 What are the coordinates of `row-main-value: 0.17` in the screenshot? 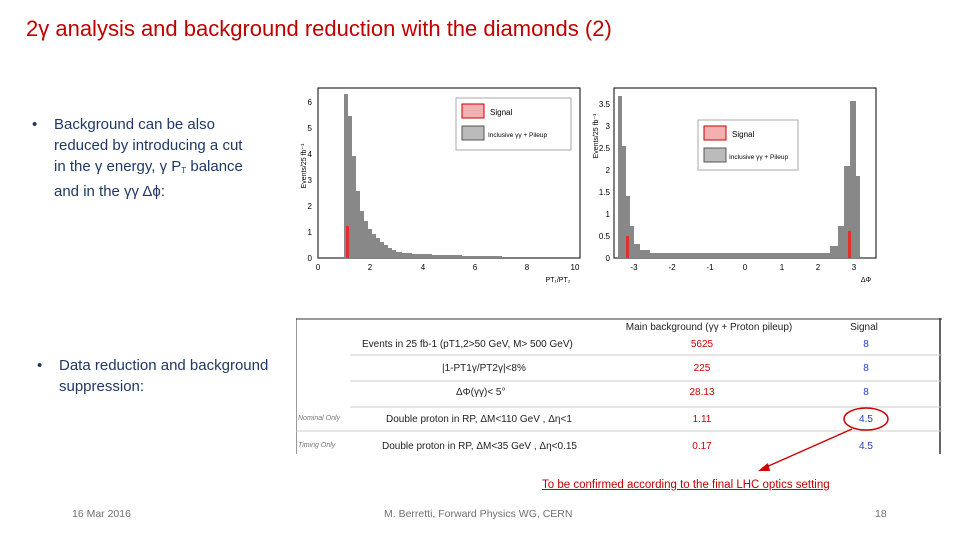 It's located at (702, 446).